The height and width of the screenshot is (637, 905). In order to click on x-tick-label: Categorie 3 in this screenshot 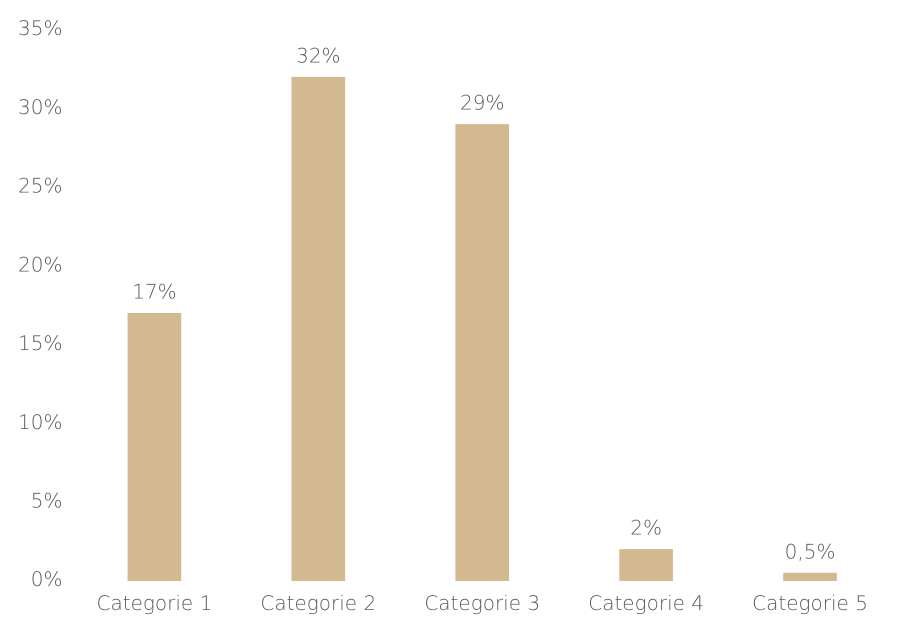, I will do `click(482, 603)`.